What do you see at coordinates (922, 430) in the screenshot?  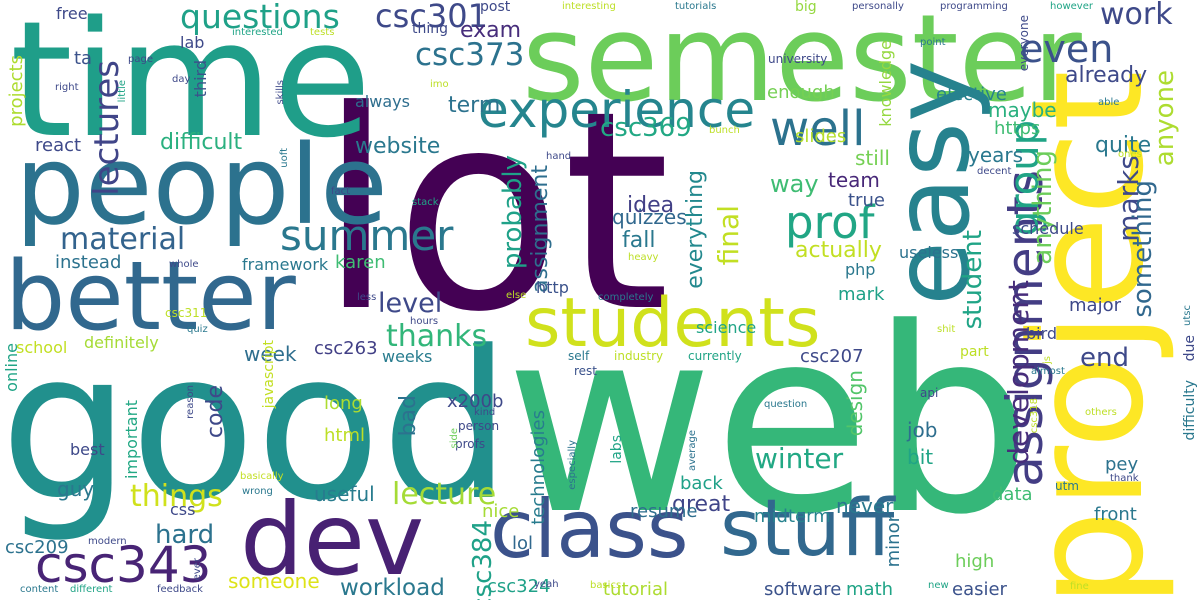 I see `word-job: job` at bounding box center [922, 430].